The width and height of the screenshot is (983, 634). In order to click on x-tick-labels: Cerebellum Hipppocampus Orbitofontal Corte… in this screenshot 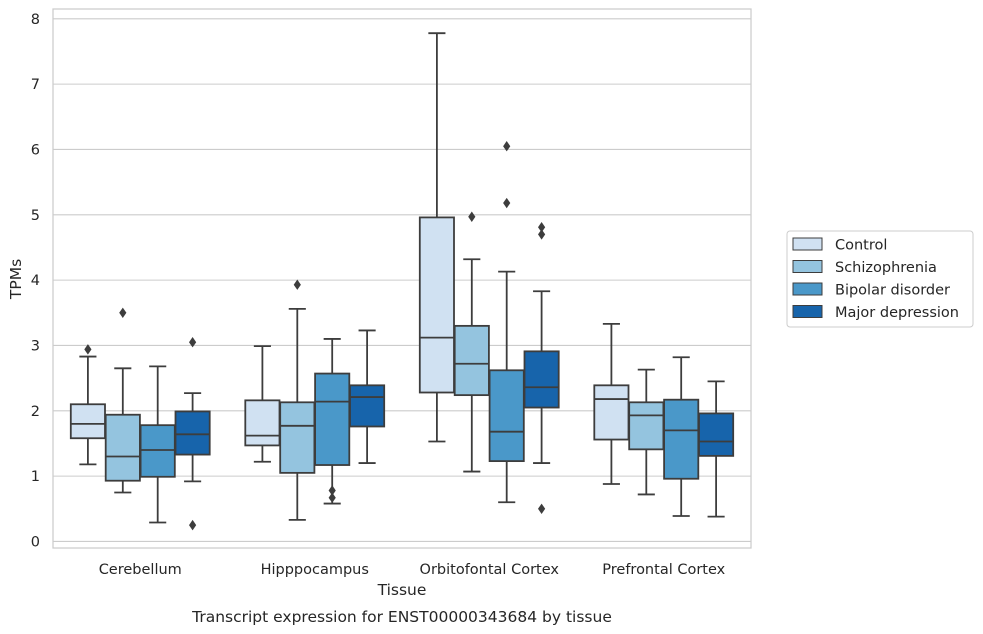, I will do `click(412, 570)`.